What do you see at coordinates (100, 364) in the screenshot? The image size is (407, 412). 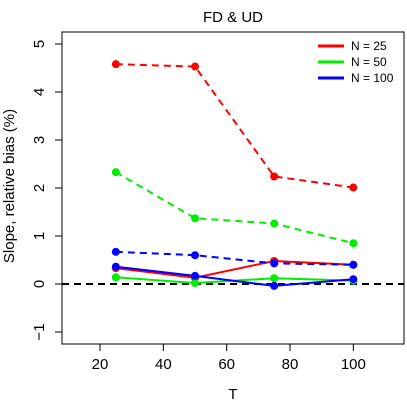 I see `x-tick-label: 20` at bounding box center [100, 364].